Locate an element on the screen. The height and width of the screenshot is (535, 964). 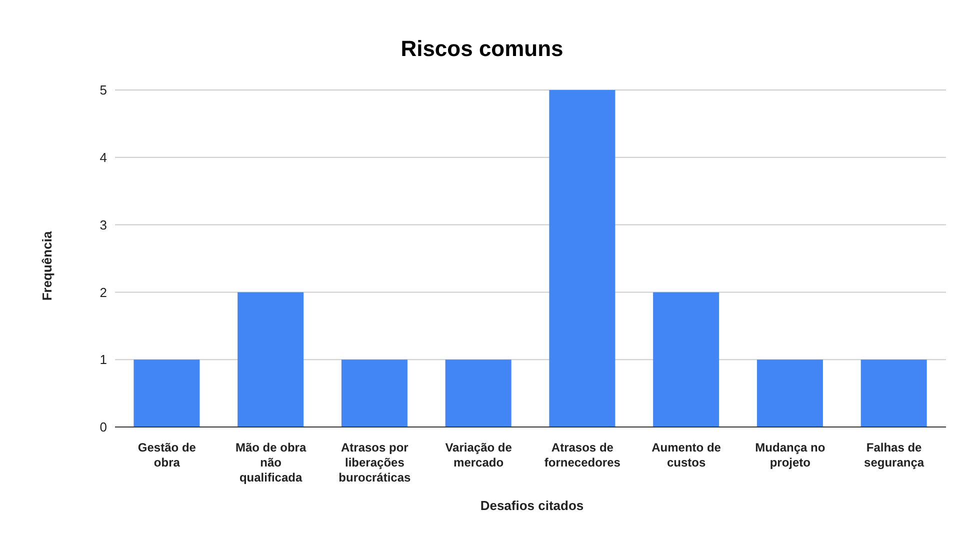
x-tick-label: Atrasos por liberações burocráticas is located at coordinates (375, 462).